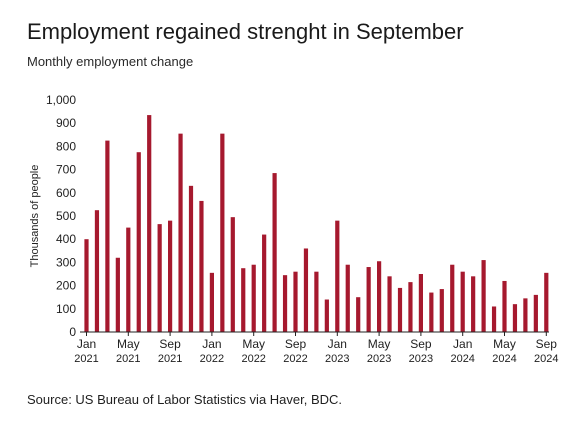 Image resolution: width=575 pixels, height=431 pixels. What do you see at coordinates (264, 283) in the screenshot?
I see `bar: Jun 2022: 420` at bounding box center [264, 283].